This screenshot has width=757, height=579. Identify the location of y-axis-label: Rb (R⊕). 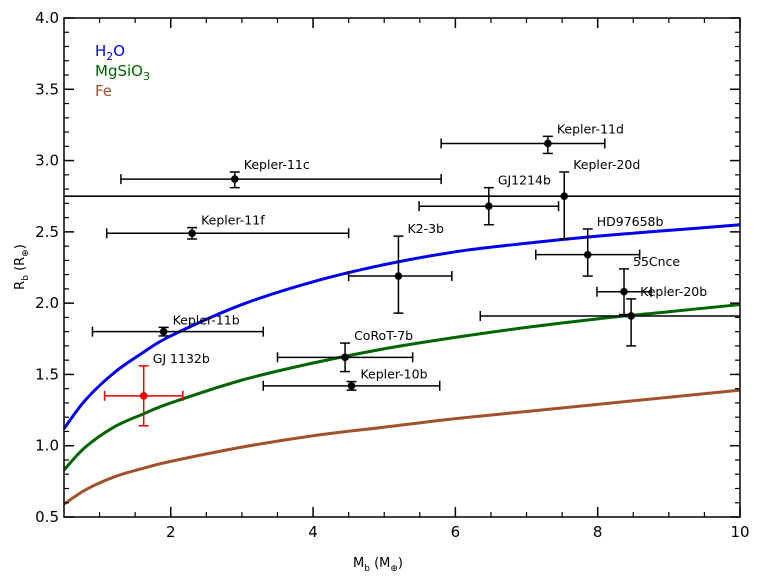
(22, 267).